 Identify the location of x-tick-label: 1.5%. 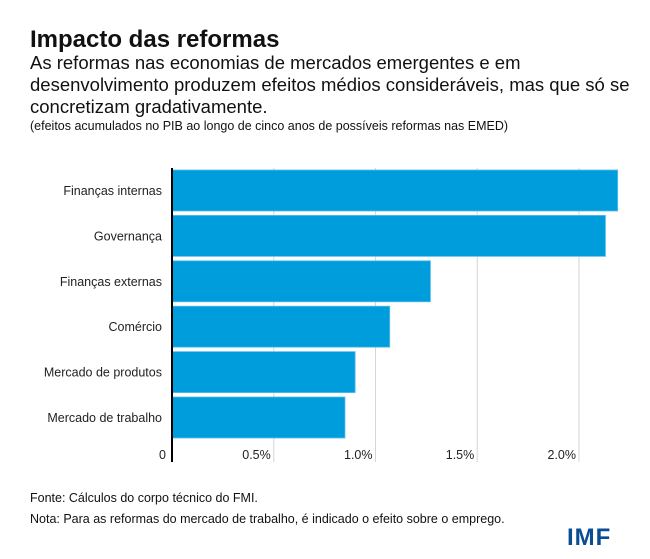
(460, 455).